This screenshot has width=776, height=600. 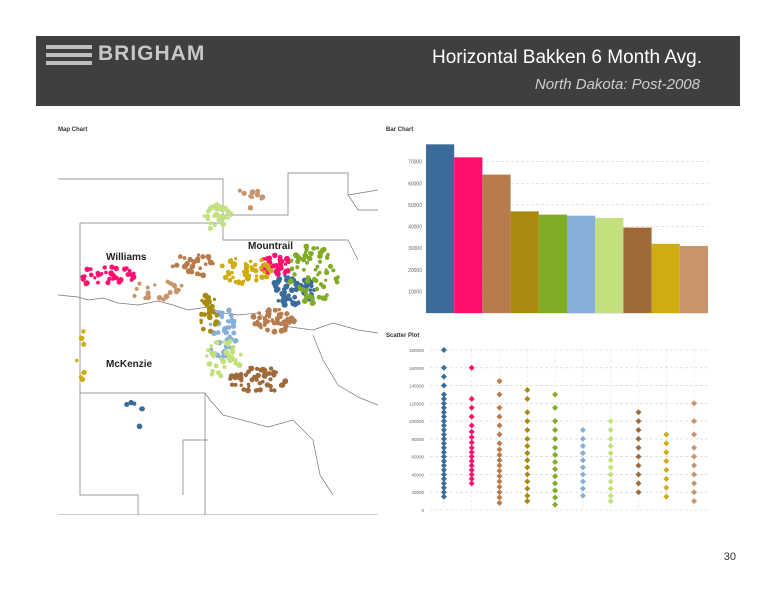 What do you see at coordinates (566, 57) in the screenshot?
I see `slide-title: Horizontal Bakken 6 Month Avg.` at bounding box center [566, 57].